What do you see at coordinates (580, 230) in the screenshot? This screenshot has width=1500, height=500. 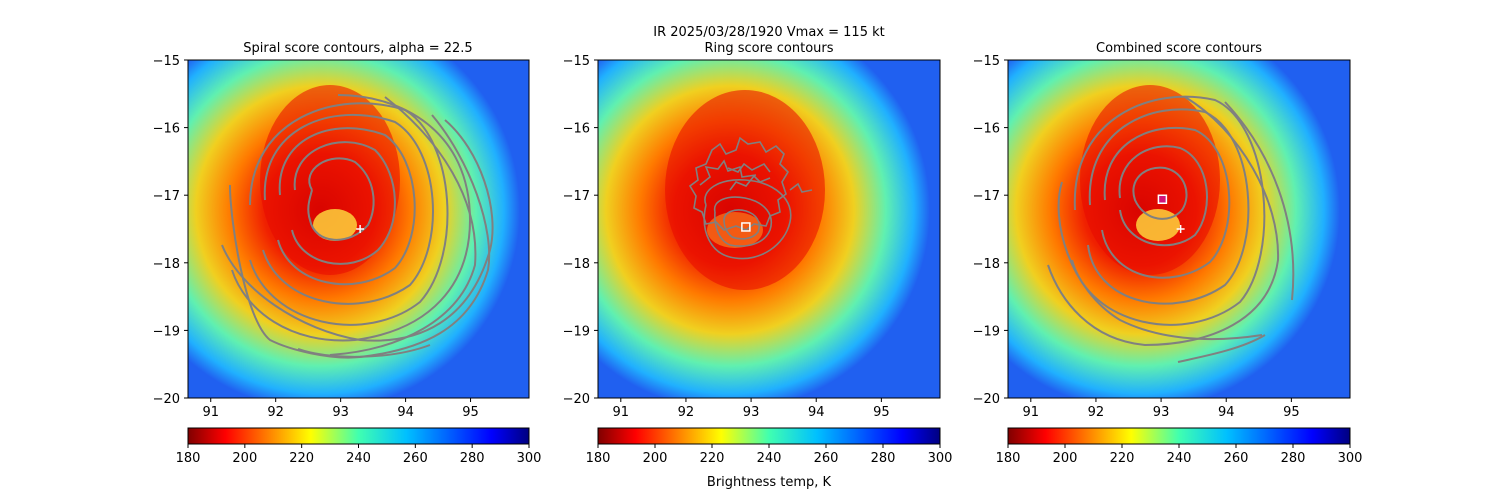 I see `y-ticks-ring: −15 −16 −17 −18 −19 −20` at bounding box center [580, 230].